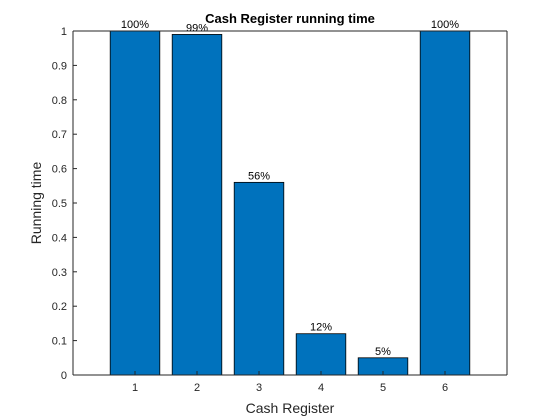  What do you see at coordinates (321, 328) in the screenshot?
I see `data-label-4: 12%` at bounding box center [321, 328].